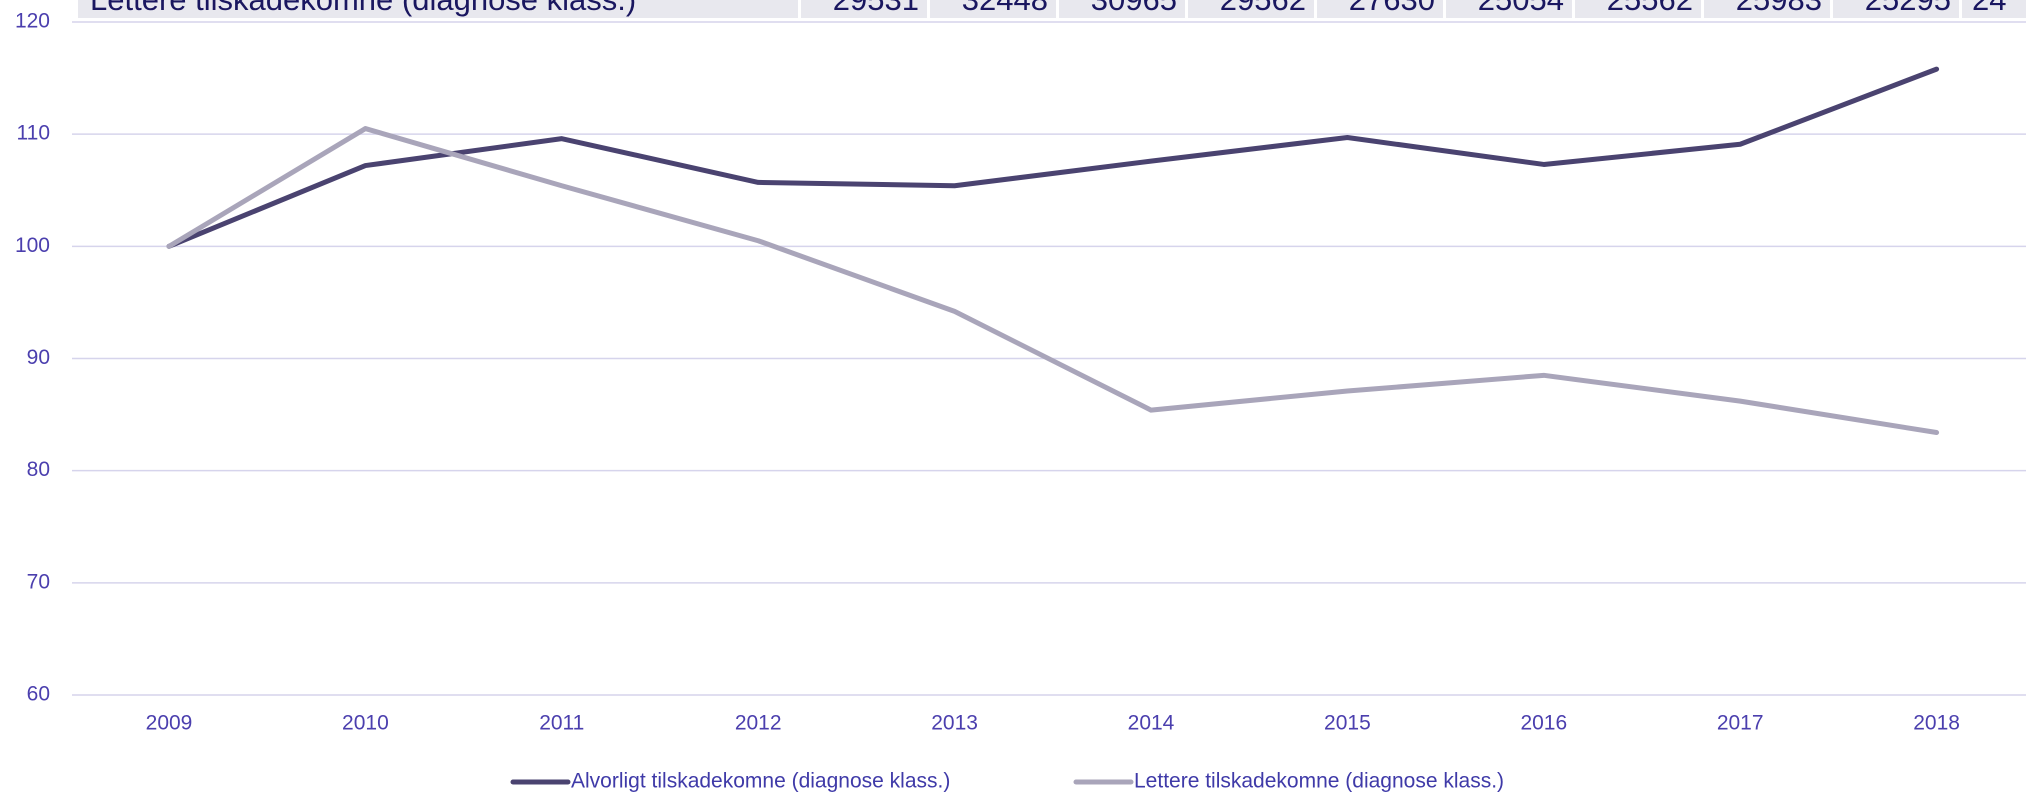  I want to click on y-tick-label: 110, so click(33, 133).